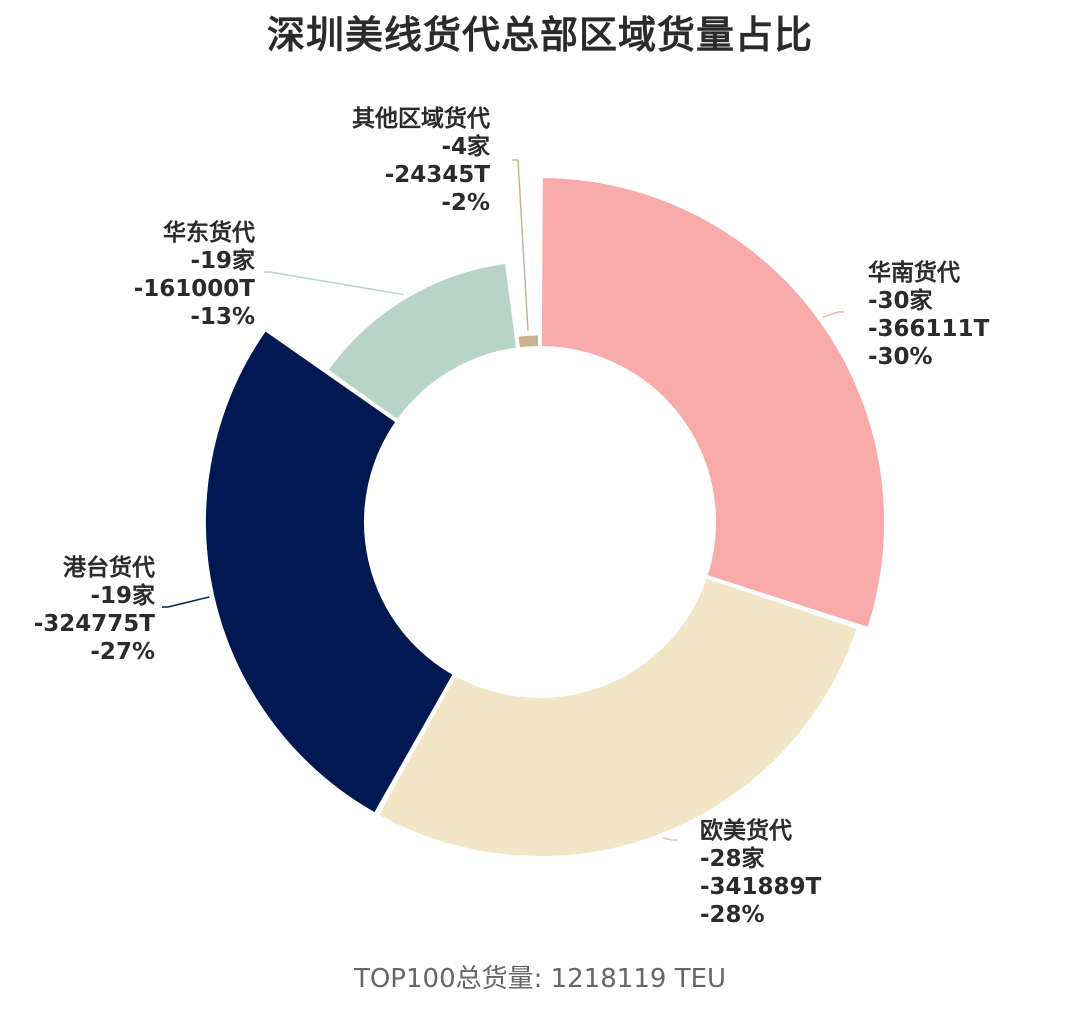  I want to click on slice-percent: -27%, so click(122, 652).